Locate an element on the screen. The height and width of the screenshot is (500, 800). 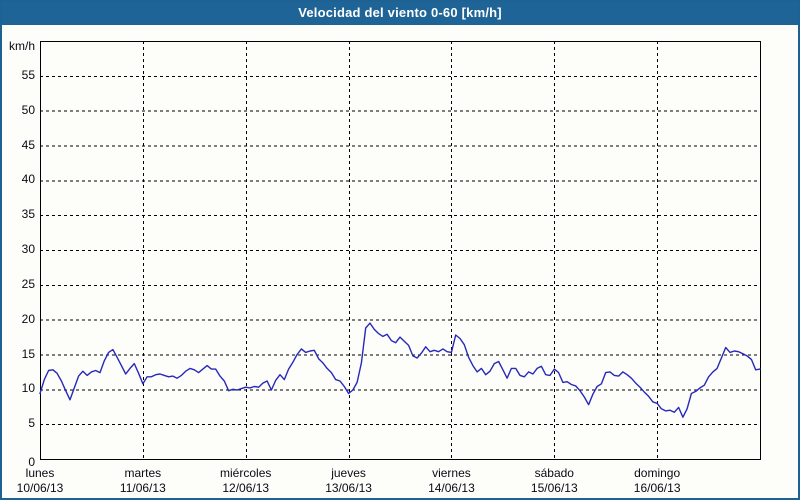
y-axis-tick-label: 35 is located at coordinates (28, 214).